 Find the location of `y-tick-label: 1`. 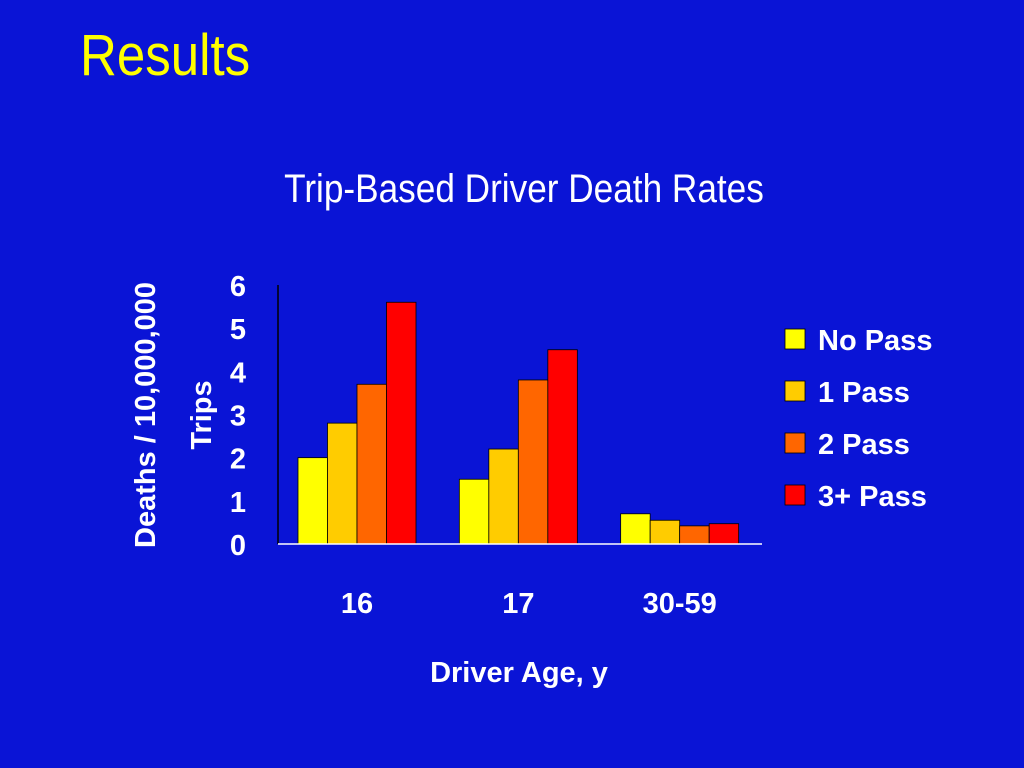

y-tick-label: 1 is located at coordinates (238, 503).